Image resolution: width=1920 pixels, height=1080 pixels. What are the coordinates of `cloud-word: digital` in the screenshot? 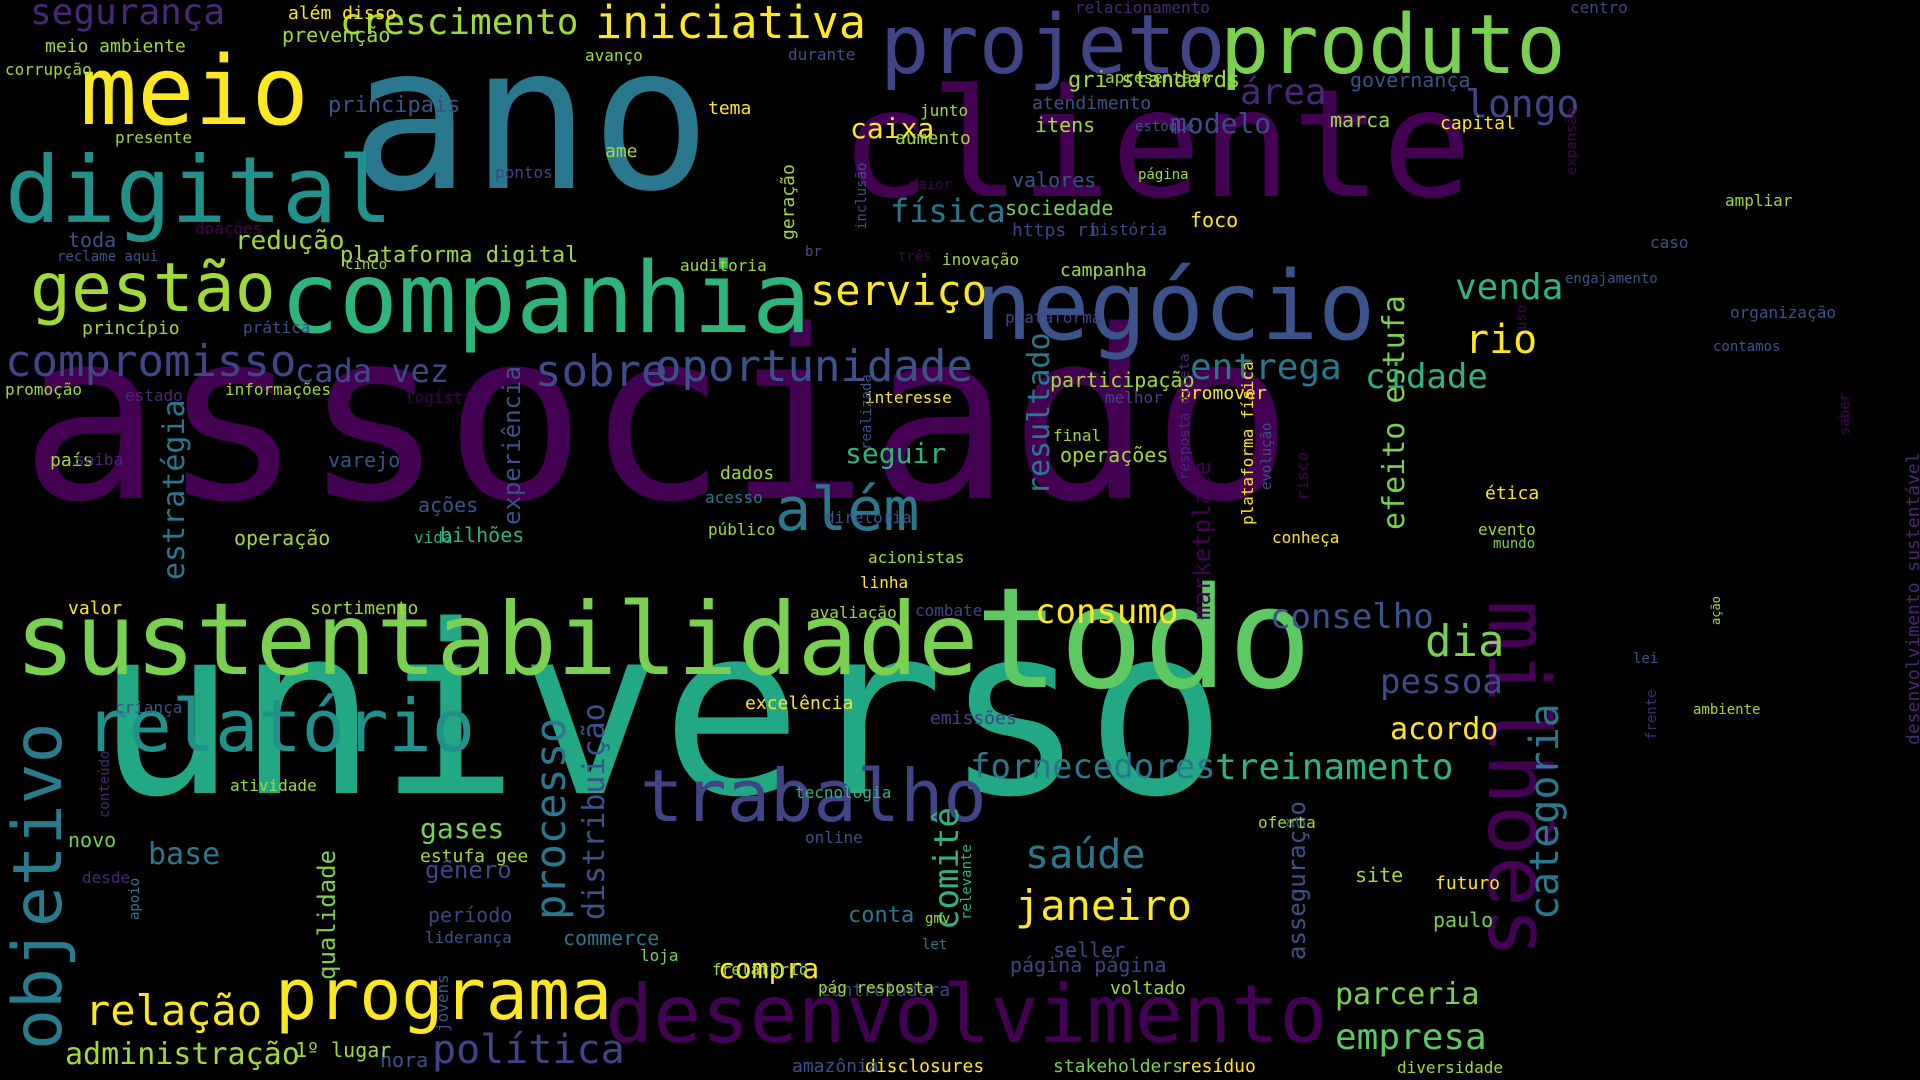 It's located at (199, 190).